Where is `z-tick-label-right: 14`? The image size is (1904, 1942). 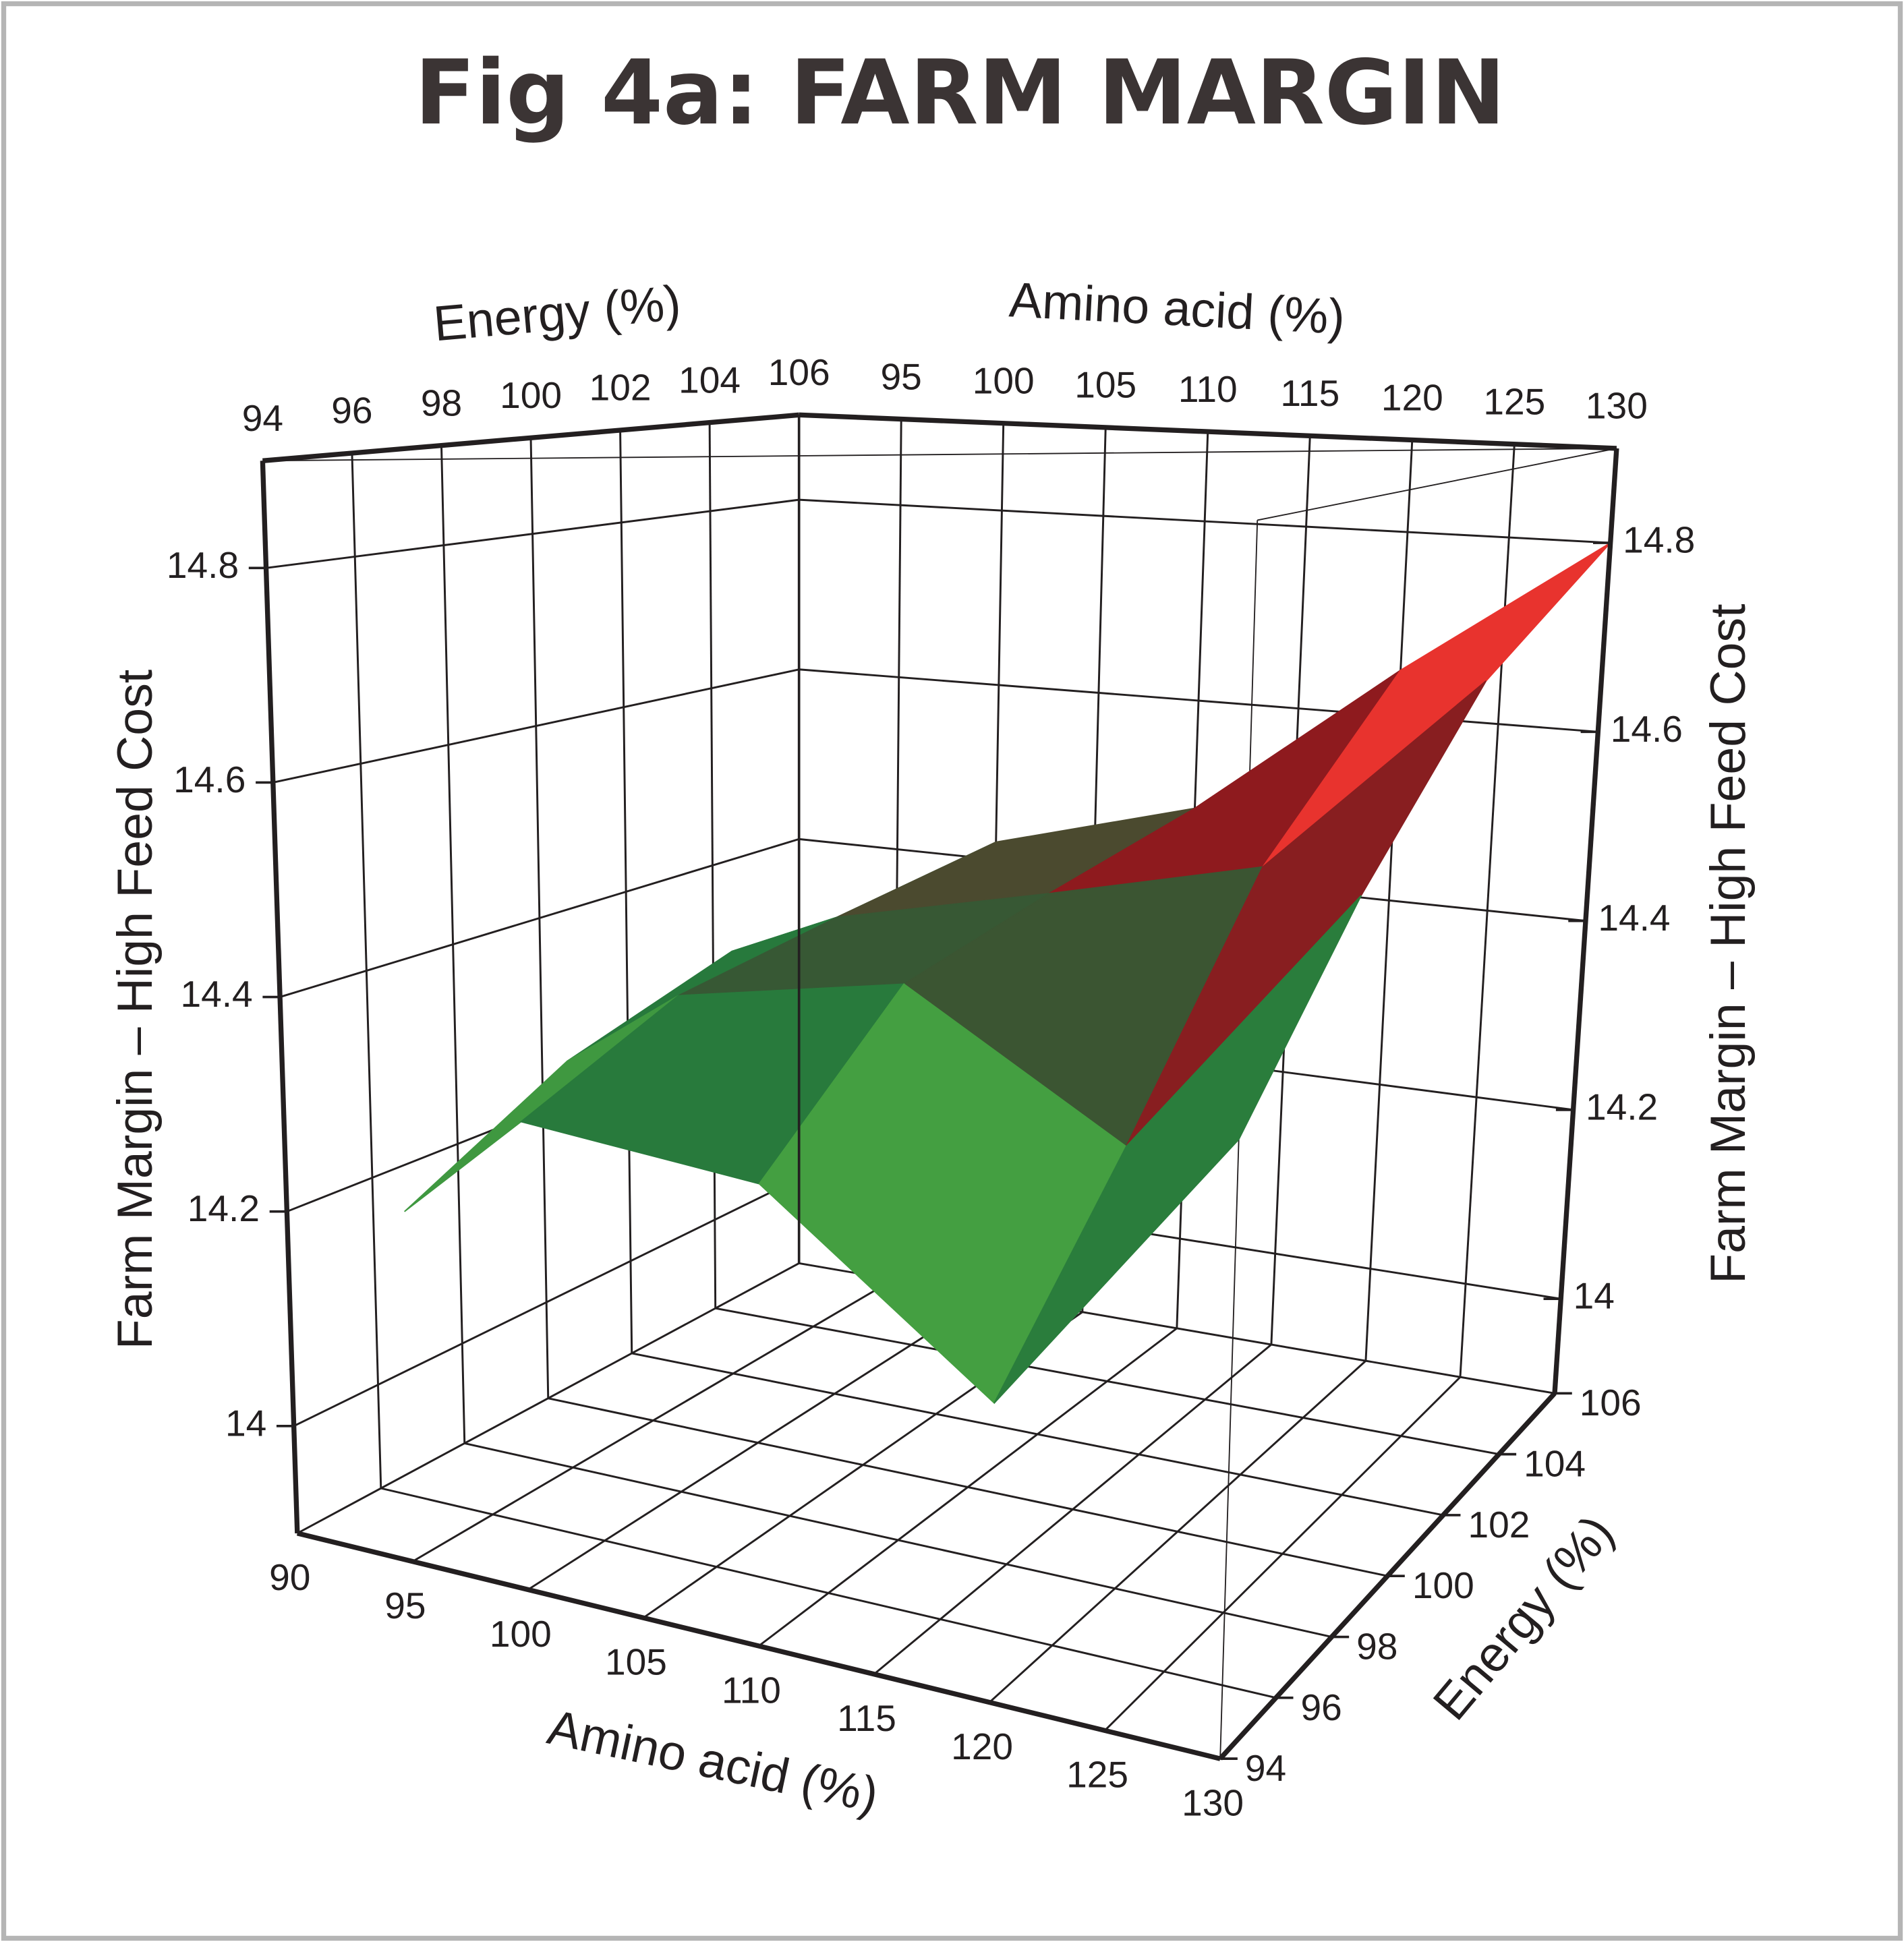
z-tick-label-right: 14 is located at coordinates (1595, 1296).